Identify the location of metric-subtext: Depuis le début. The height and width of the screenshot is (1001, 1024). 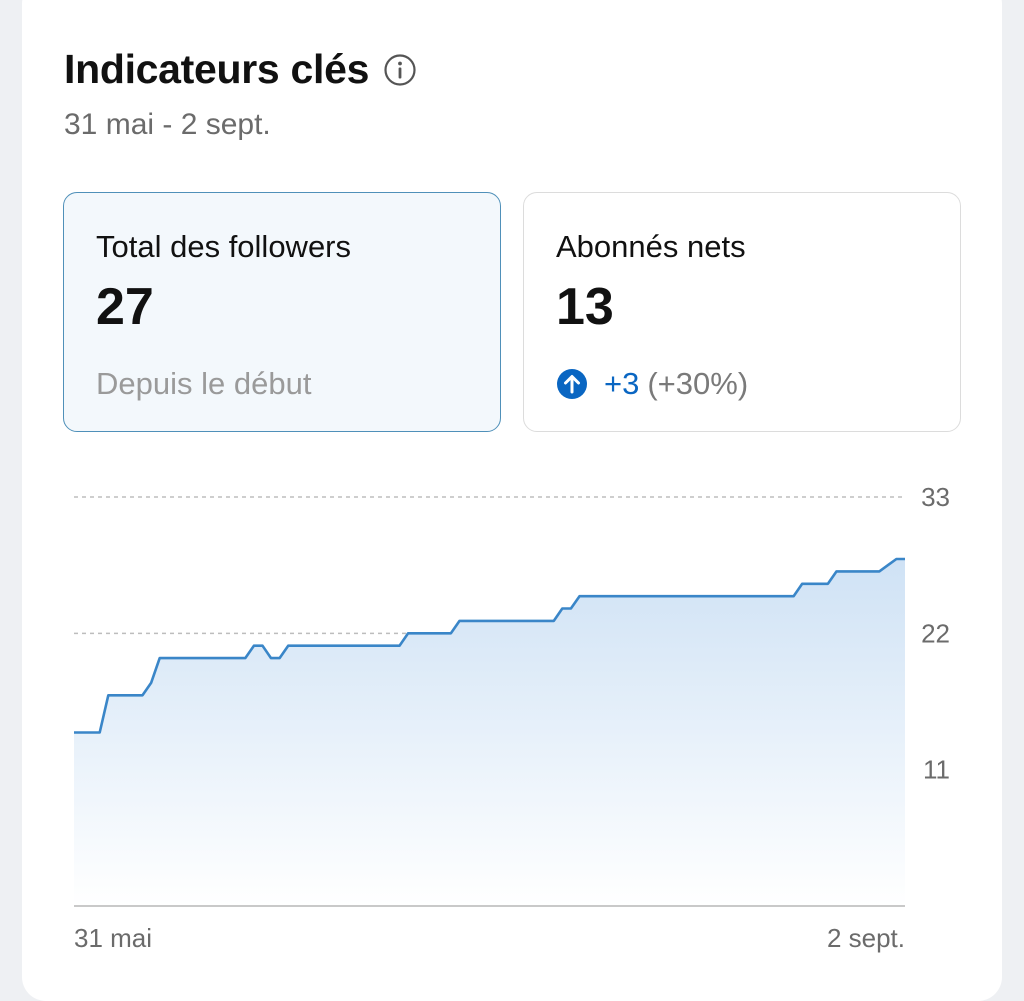
(204, 383).